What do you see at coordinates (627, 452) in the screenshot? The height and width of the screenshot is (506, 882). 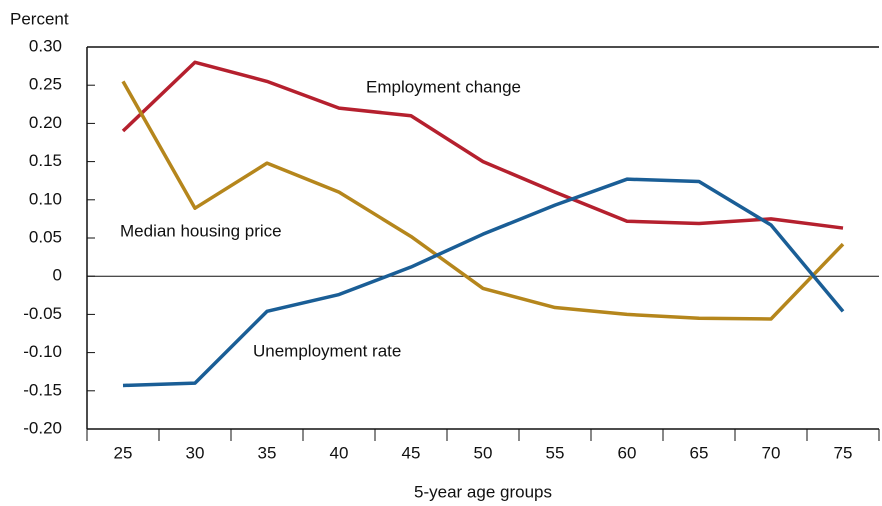 I see `x-tick-label: 60` at bounding box center [627, 452].